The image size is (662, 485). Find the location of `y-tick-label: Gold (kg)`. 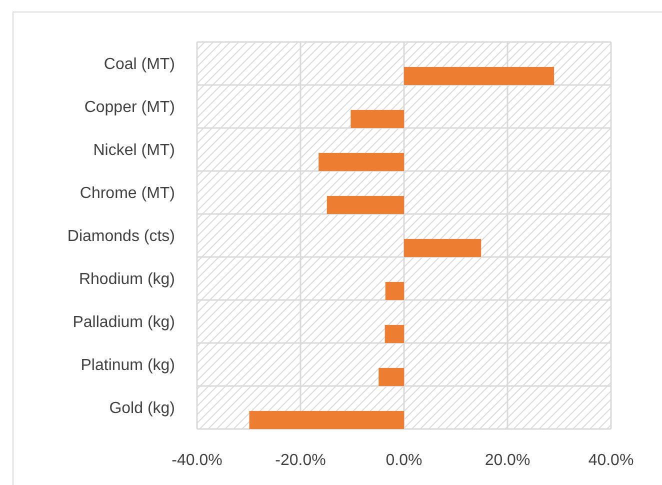

y-tick-label: Gold (kg) is located at coordinates (142, 409).